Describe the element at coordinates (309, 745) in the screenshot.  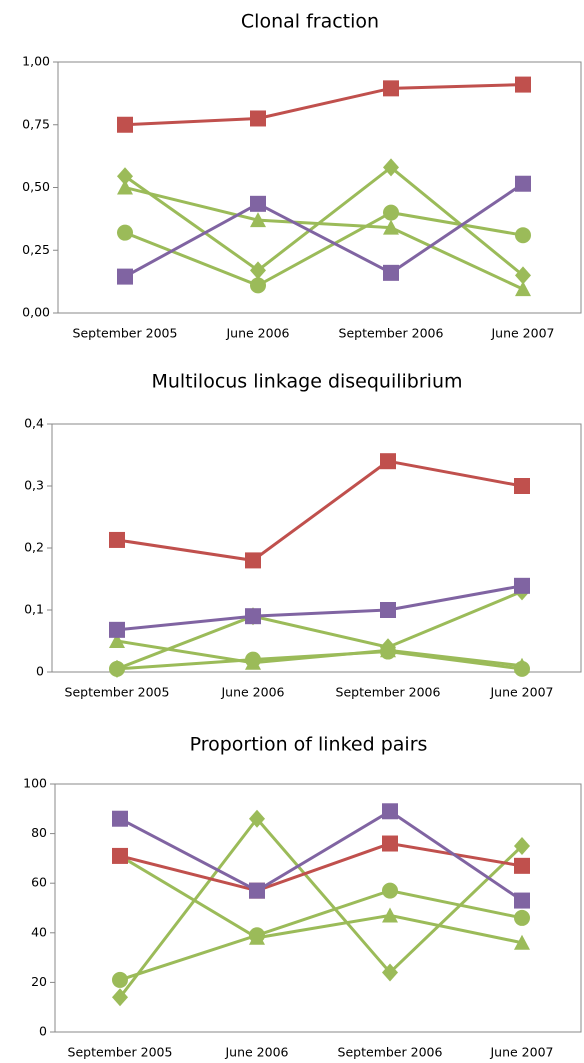
I see `chart-title: Proportion of linked pairs` at that location.